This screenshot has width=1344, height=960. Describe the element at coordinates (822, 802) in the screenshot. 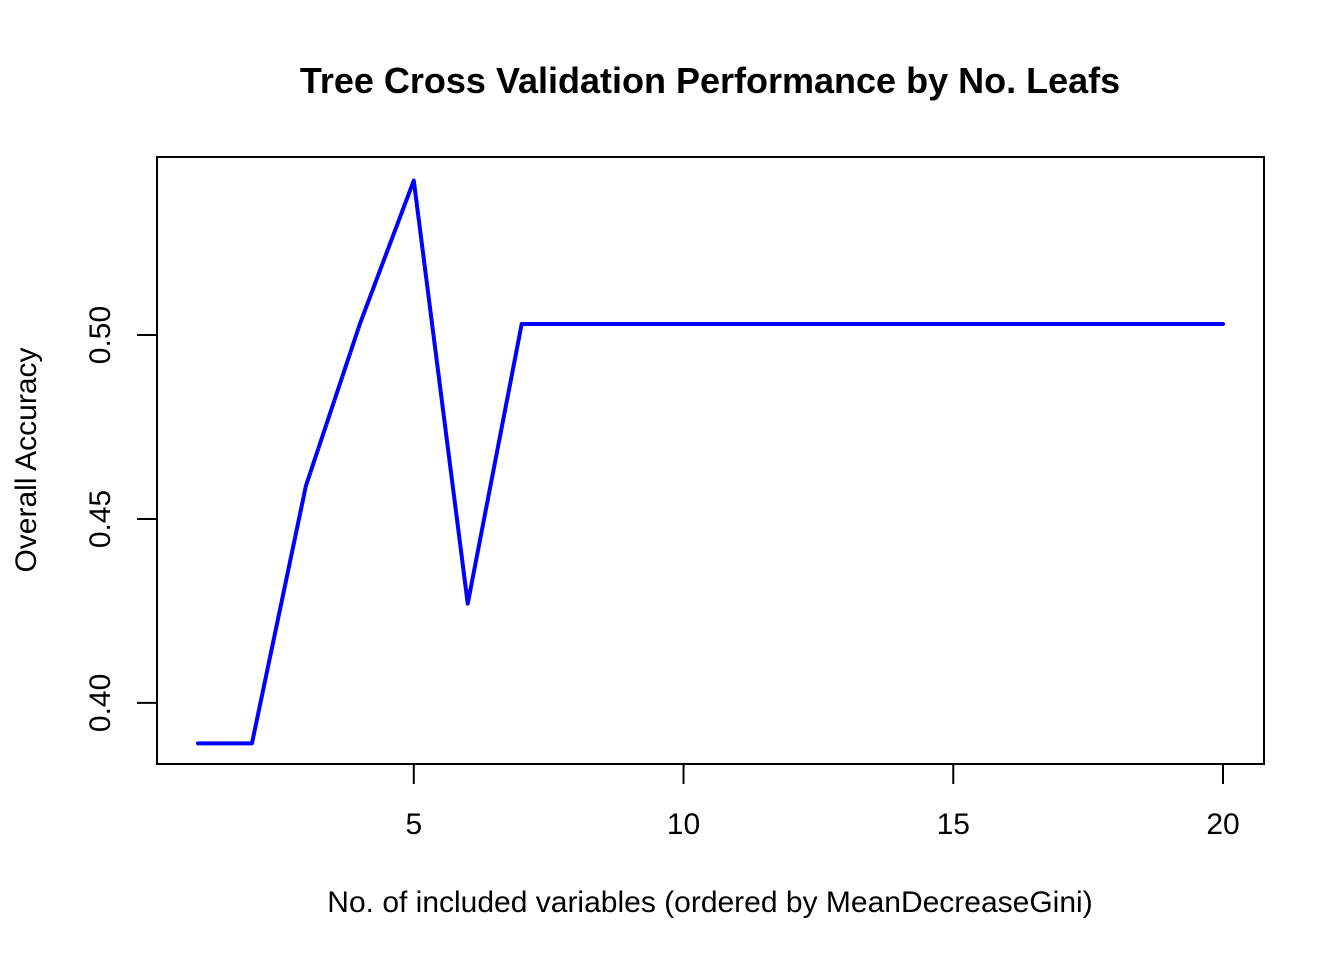

I see `x-axis: 5 10 15 20` at that location.